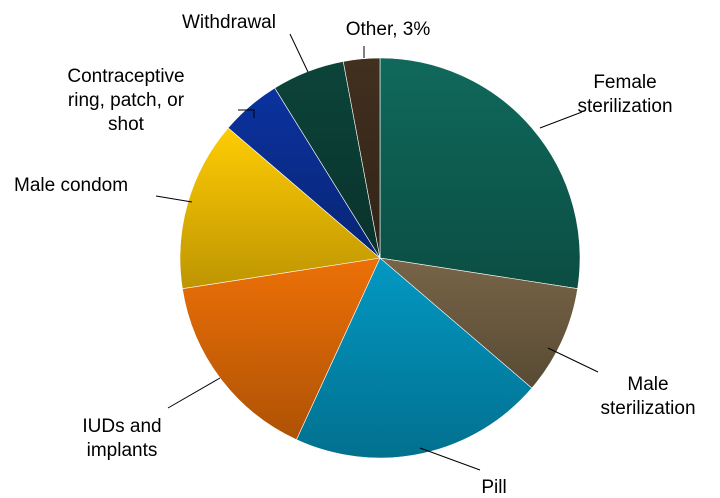 This screenshot has height=498, width=720. Describe the element at coordinates (624, 94) in the screenshot. I see `slice-label-female-sterilization: Female sterilization` at that location.